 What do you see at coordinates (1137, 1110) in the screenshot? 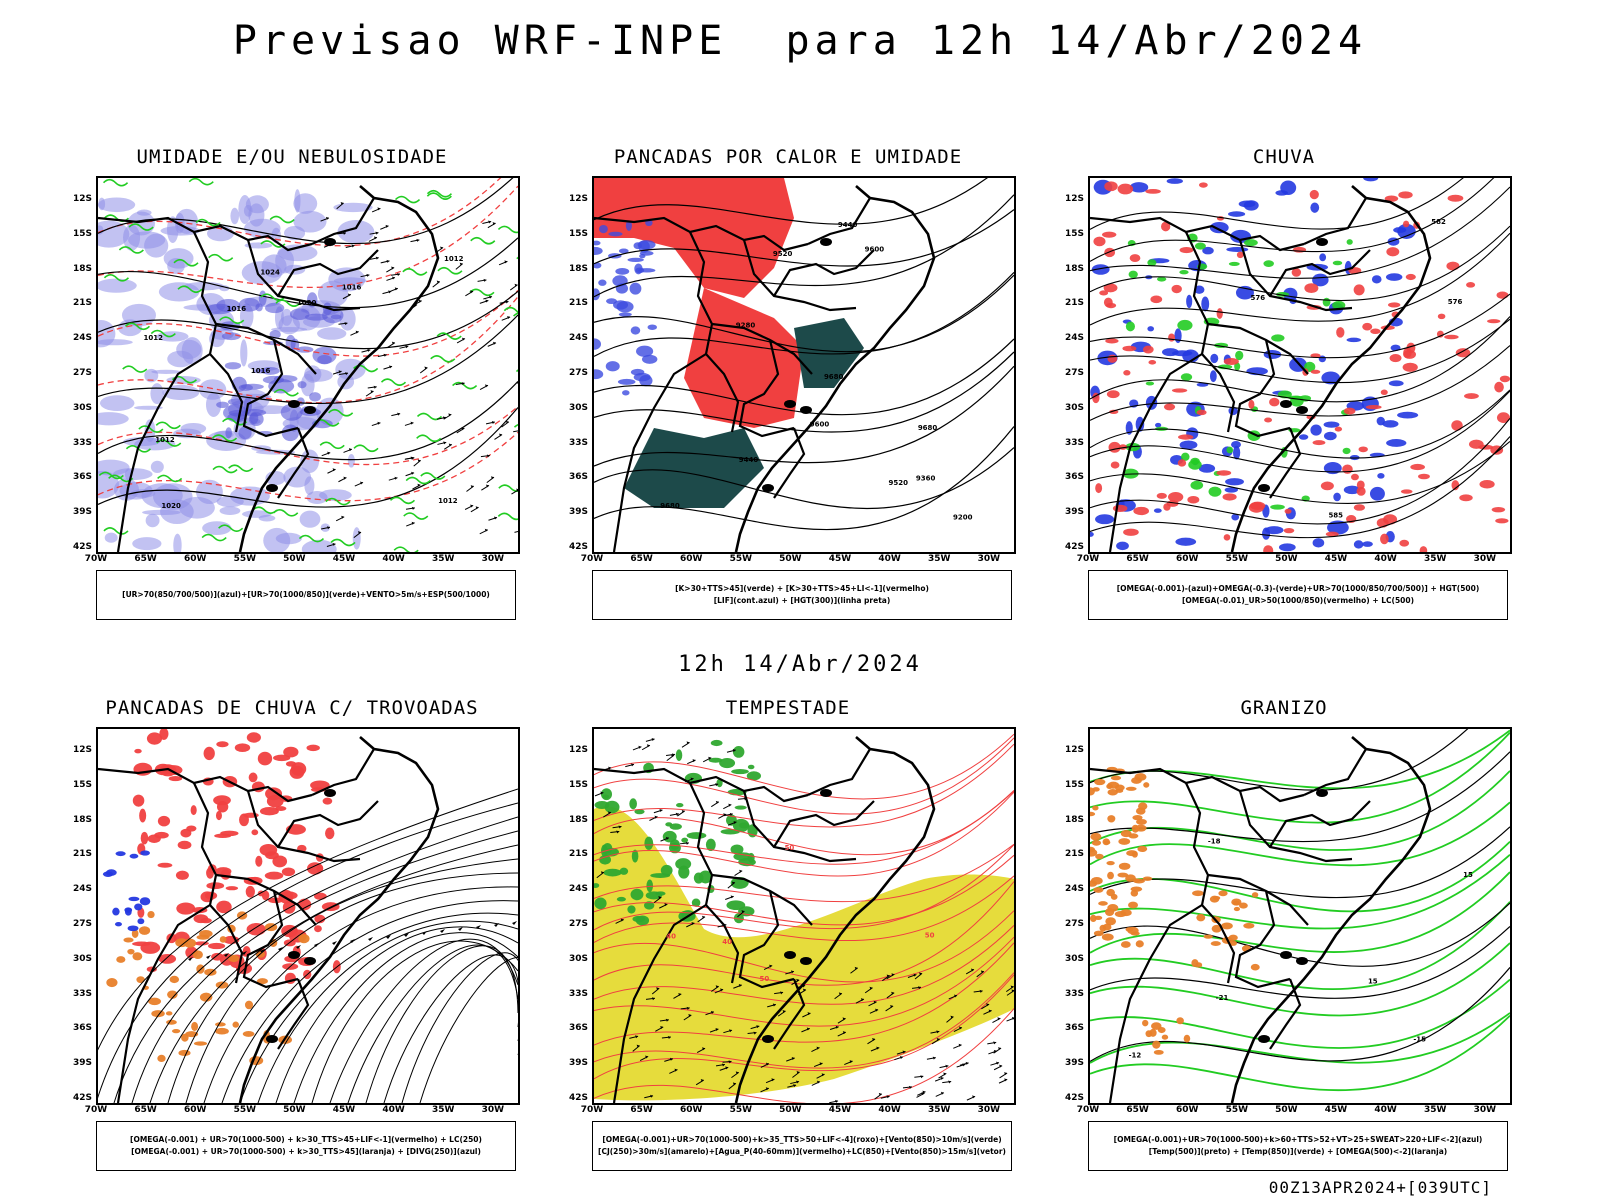
I see `longitude-tick-label: 65W` at bounding box center [1137, 1110].